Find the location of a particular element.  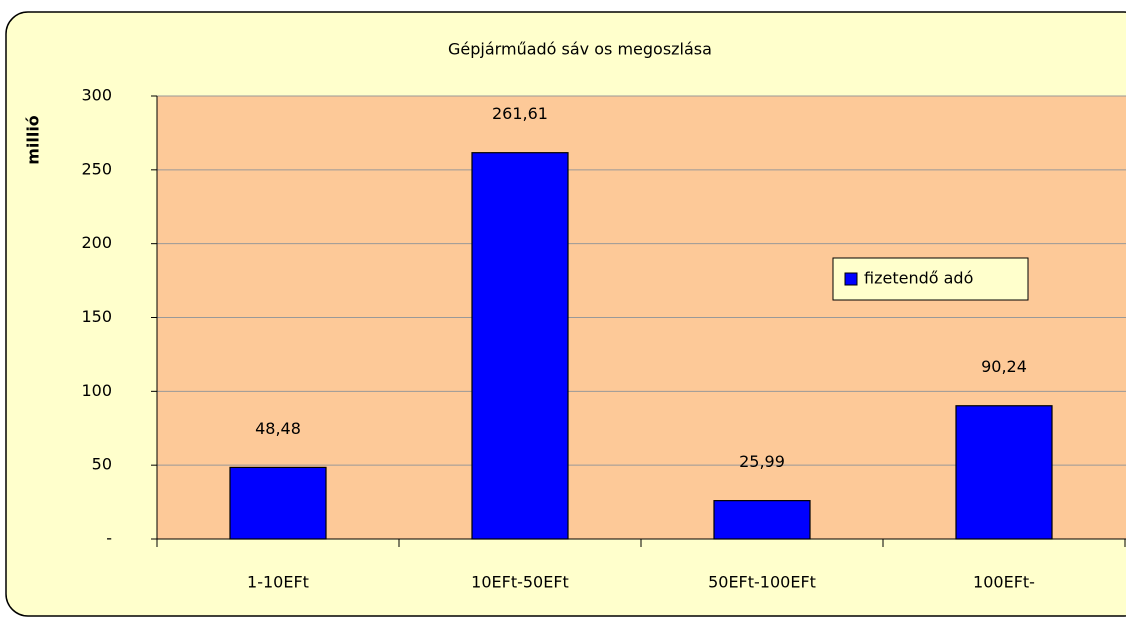

legend-label: fizetendő adó is located at coordinates (918, 278).